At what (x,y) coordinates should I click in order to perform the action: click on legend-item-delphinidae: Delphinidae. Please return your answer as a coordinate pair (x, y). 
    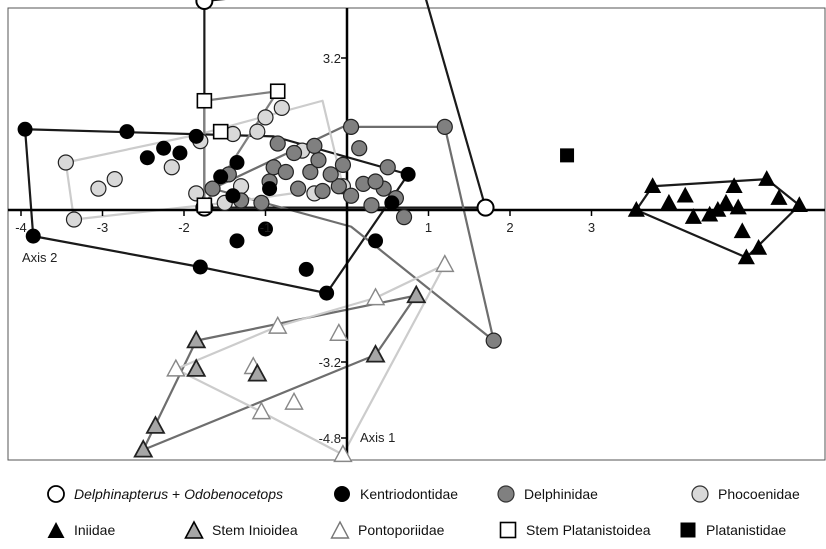
    Looking at the image, I should click on (547, 494).